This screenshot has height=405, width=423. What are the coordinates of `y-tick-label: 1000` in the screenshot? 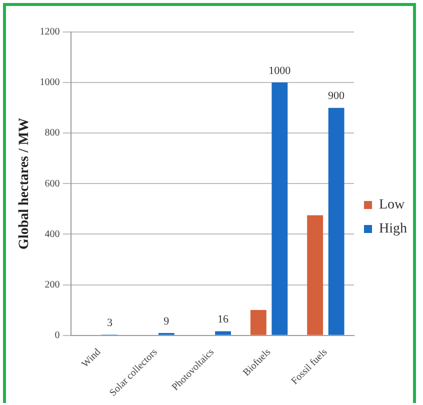 It's located at (50, 82).